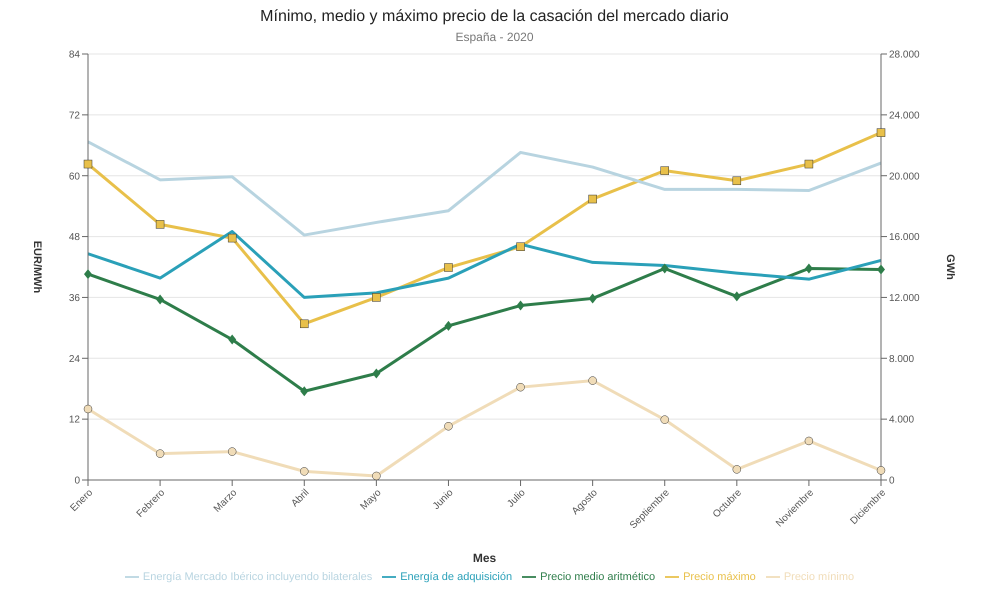 The image size is (989, 606). Describe the element at coordinates (484, 558) in the screenshot. I see `x-axis-title: Mes` at that location.